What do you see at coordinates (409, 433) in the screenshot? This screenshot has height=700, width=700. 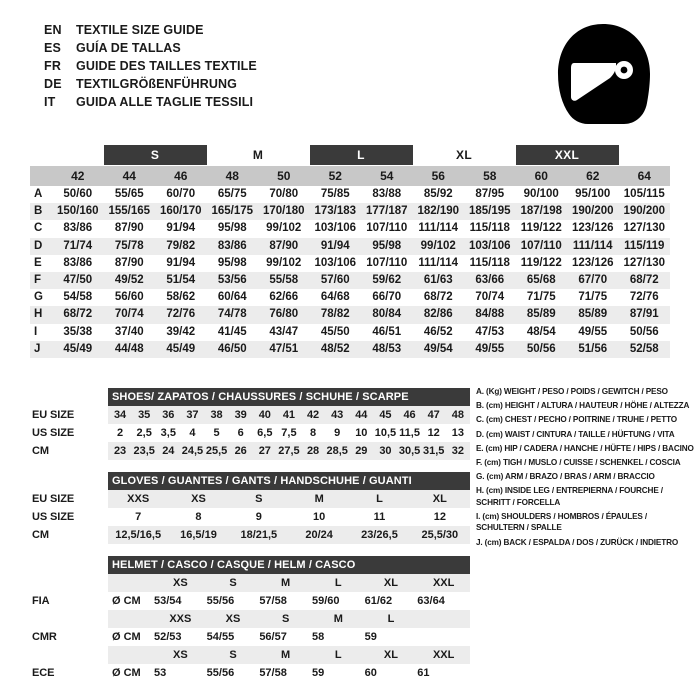 I see `shoes-cell: 11,5` at bounding box center [409, 433].